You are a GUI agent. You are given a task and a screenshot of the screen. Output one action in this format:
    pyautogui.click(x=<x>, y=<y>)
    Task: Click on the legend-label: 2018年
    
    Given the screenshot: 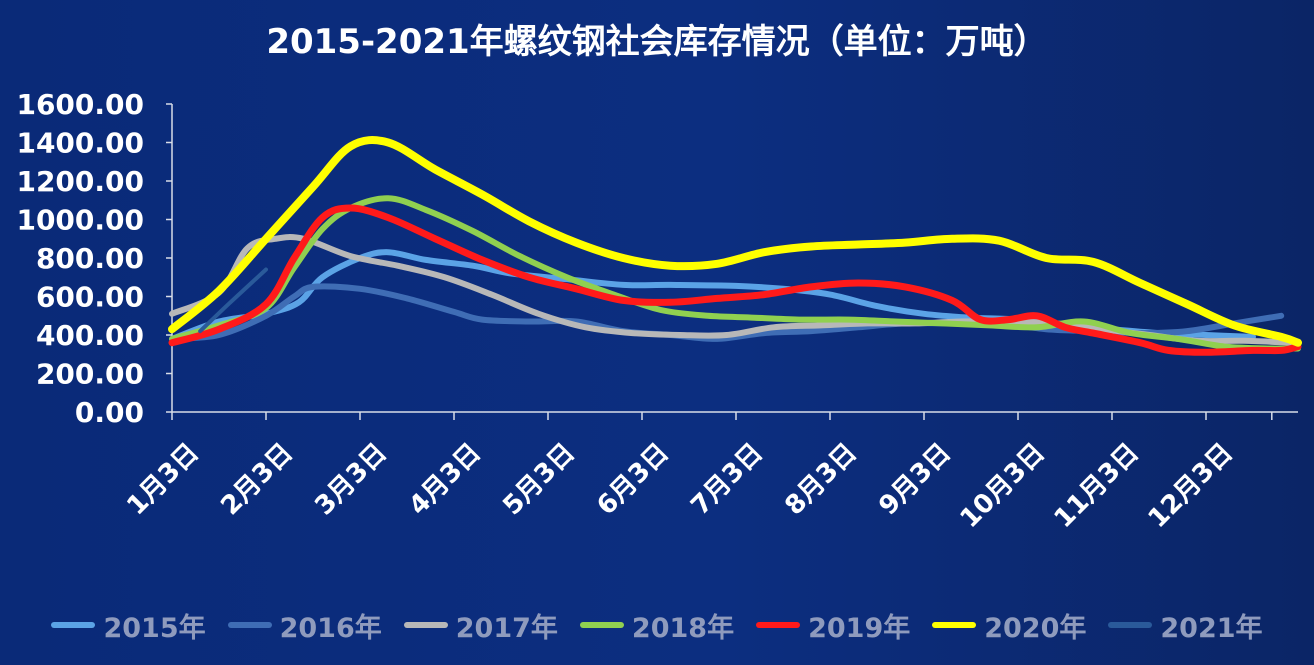 What is the action you would take?
    pyautogui.click(x=683, y=628)
    